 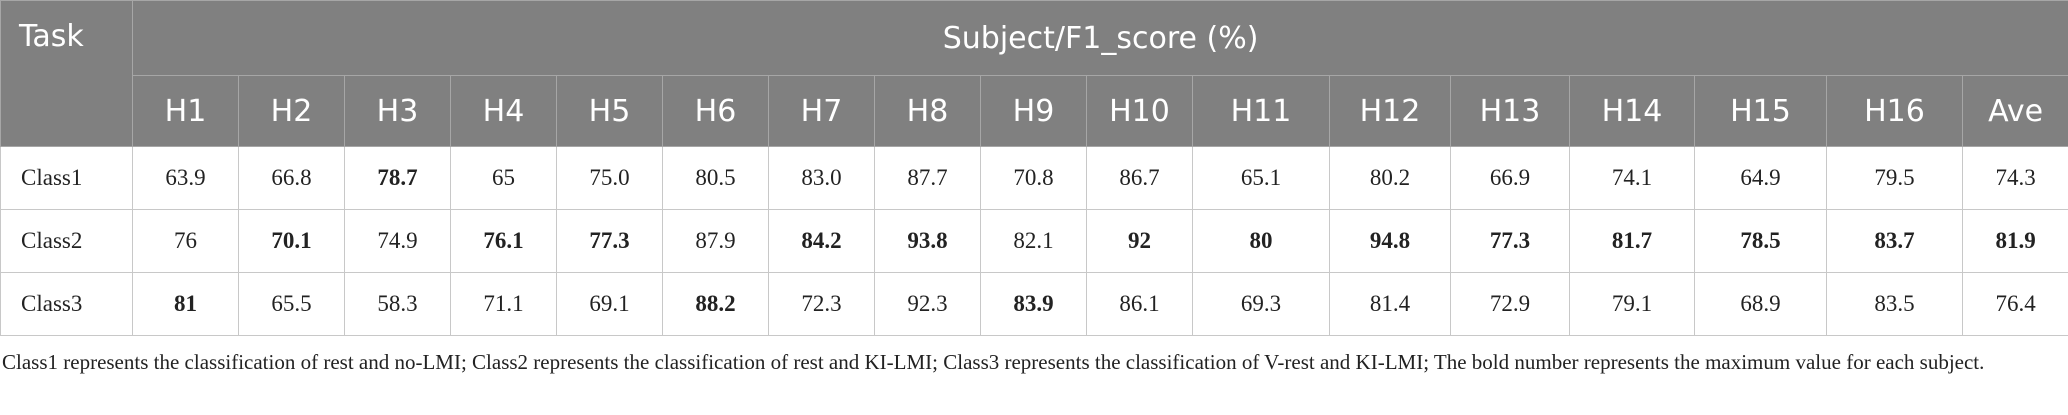 I want to click on row-label: Class3, so click(x=66, y=304).